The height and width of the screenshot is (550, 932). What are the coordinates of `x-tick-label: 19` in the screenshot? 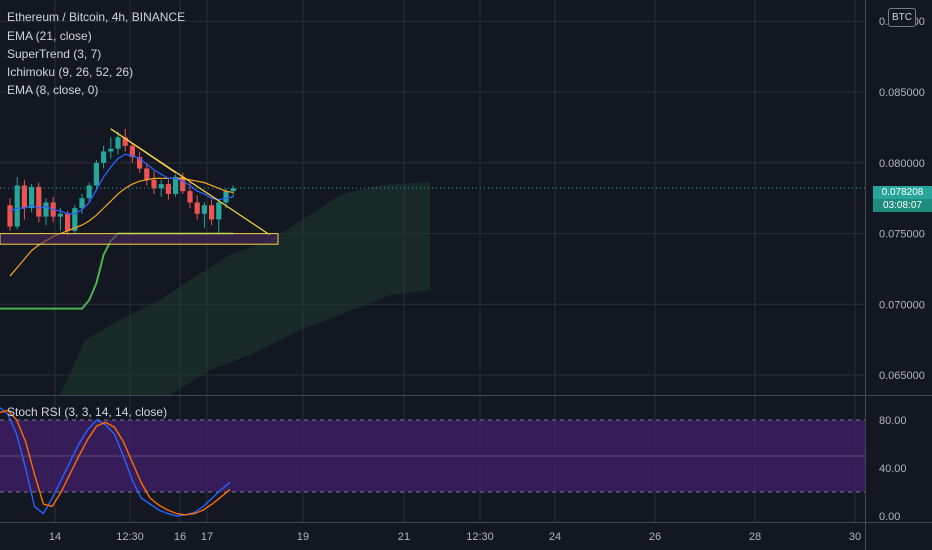 It's located at (303, 537).